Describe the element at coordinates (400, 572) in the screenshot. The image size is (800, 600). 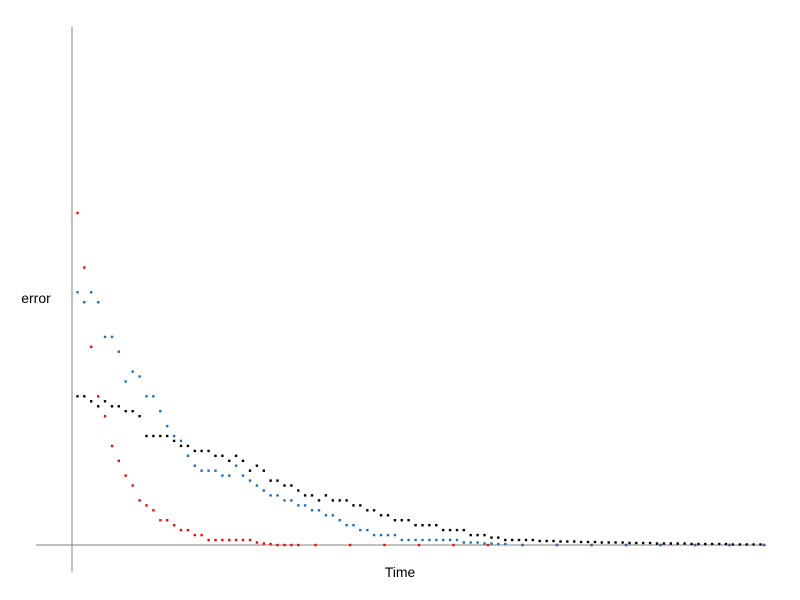
I see `x-axis-label: Time` at that location.